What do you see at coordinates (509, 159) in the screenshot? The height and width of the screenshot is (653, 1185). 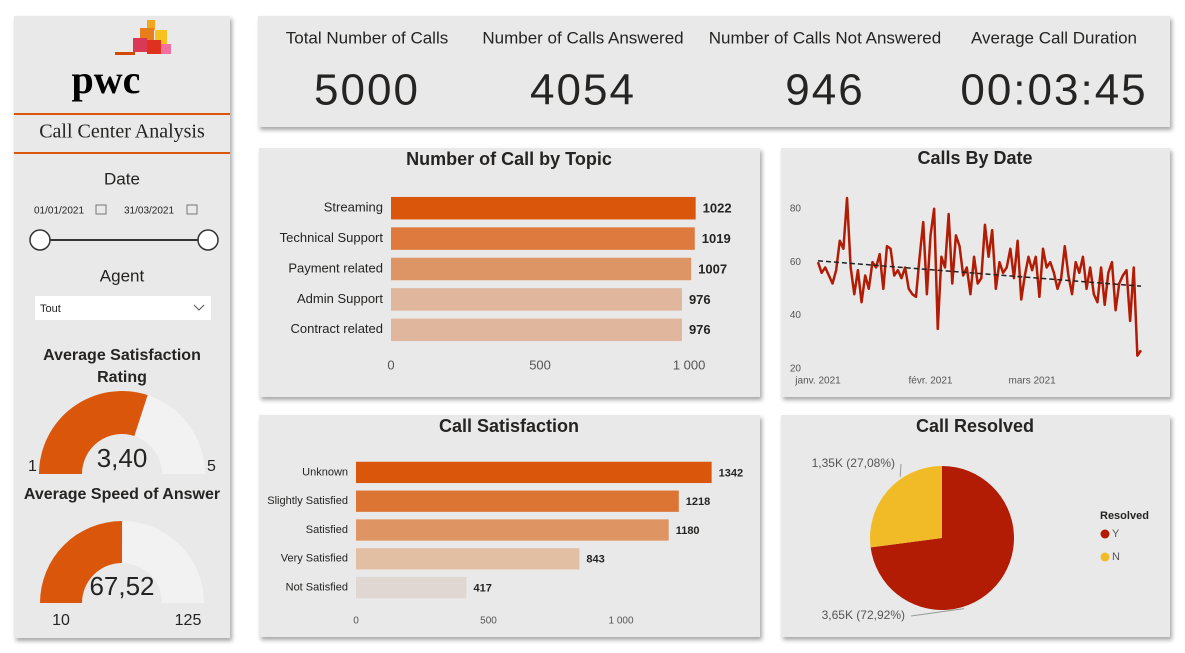 I see `chart-title: Number of Call by Topic` at bounding box center [509, 159].